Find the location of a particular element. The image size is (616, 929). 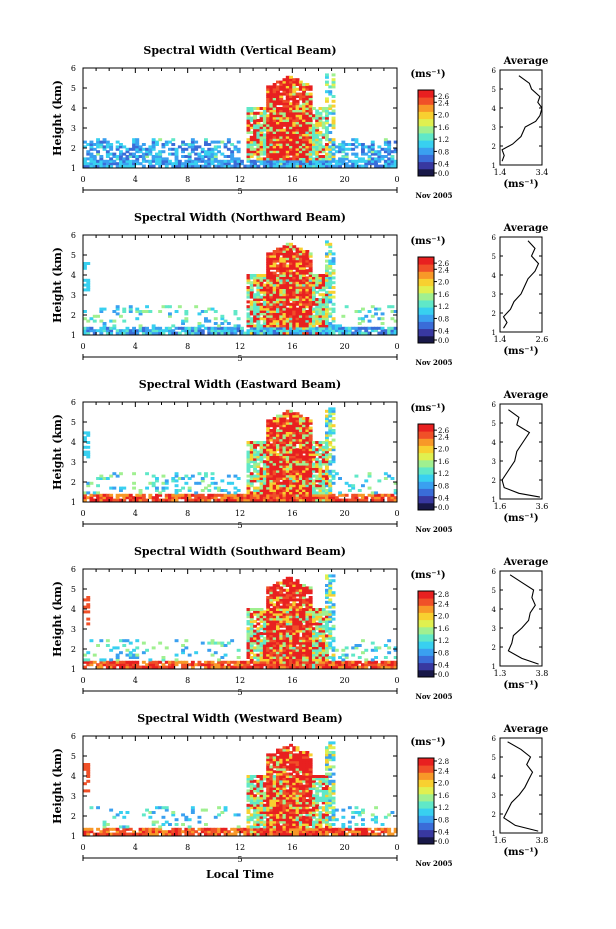

x-tick-label: 0 is located at coordinates (82, 179).